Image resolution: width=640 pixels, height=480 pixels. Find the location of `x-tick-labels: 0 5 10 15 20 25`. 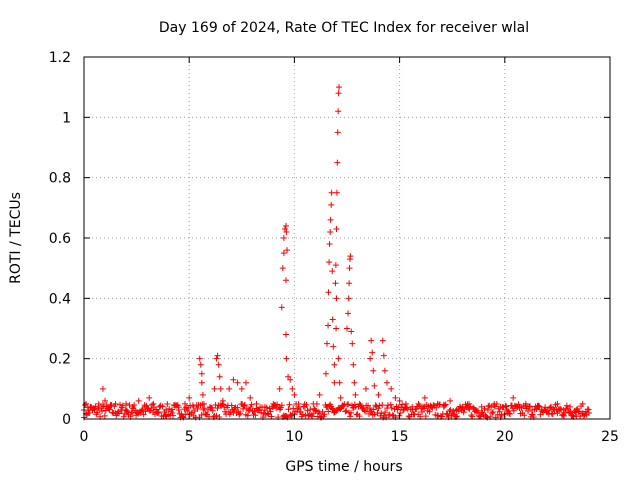

x-tick-labels: 0 5 10 15 20 25 is located at coordinates (349, 437).